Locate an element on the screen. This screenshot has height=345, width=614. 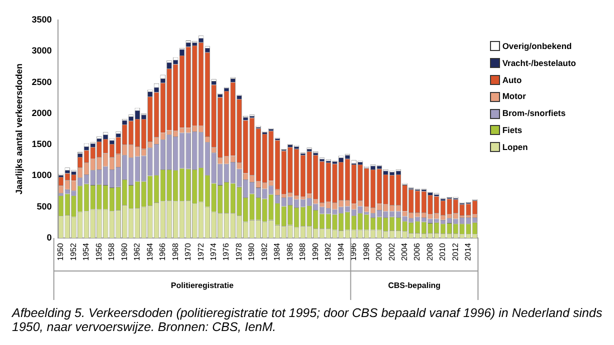
x-tick-label: 1966 is located at coordinates (163, 251).